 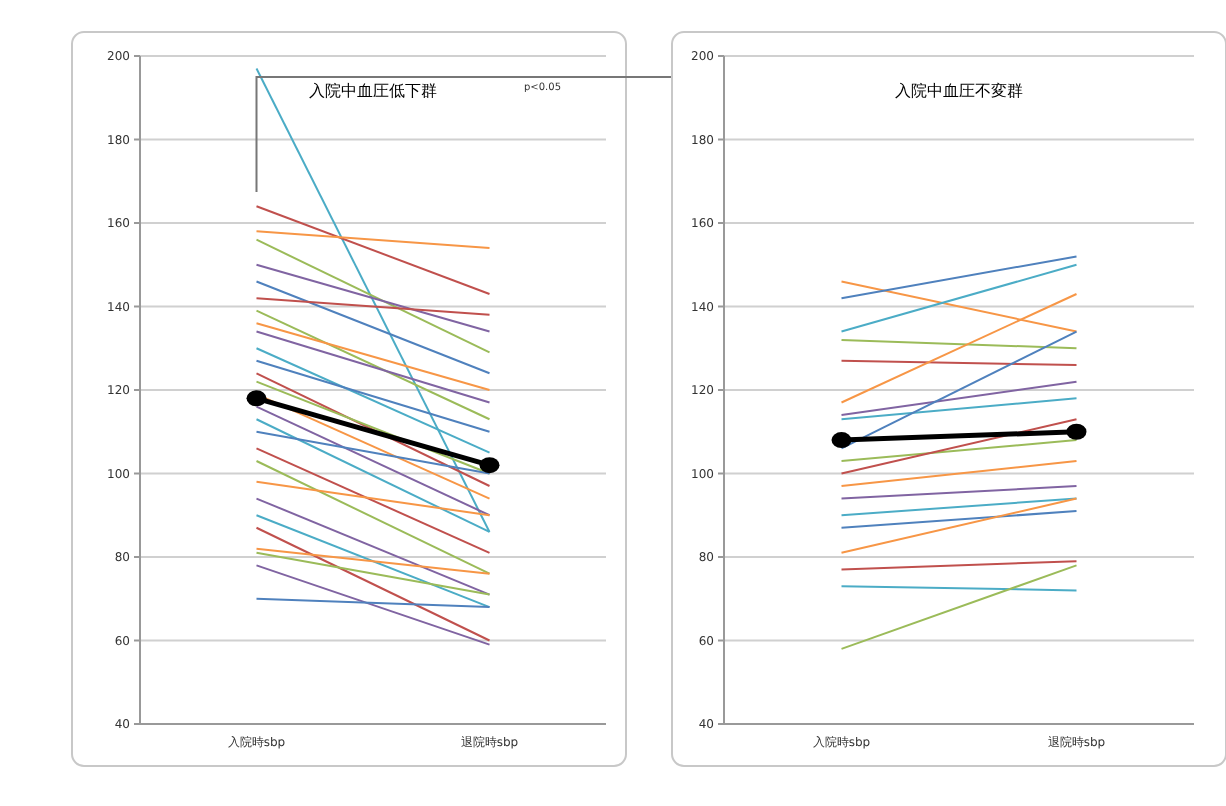 What do you see at coordinates (959, 91) in the screenshot?
I see `text: 入院中血圧不変群` at bounding box center [959, 91].